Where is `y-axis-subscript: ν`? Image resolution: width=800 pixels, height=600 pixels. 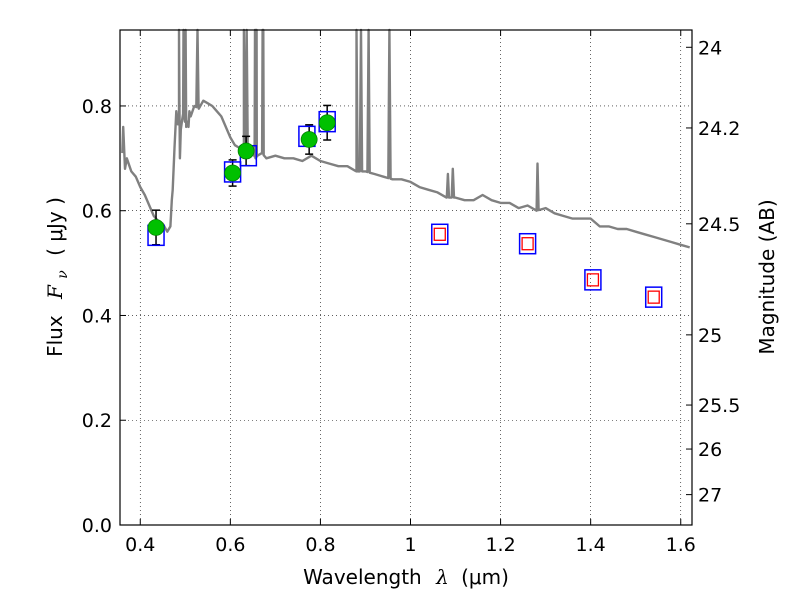
y-axis-subscript: ν is located at coordinates (63, 274).